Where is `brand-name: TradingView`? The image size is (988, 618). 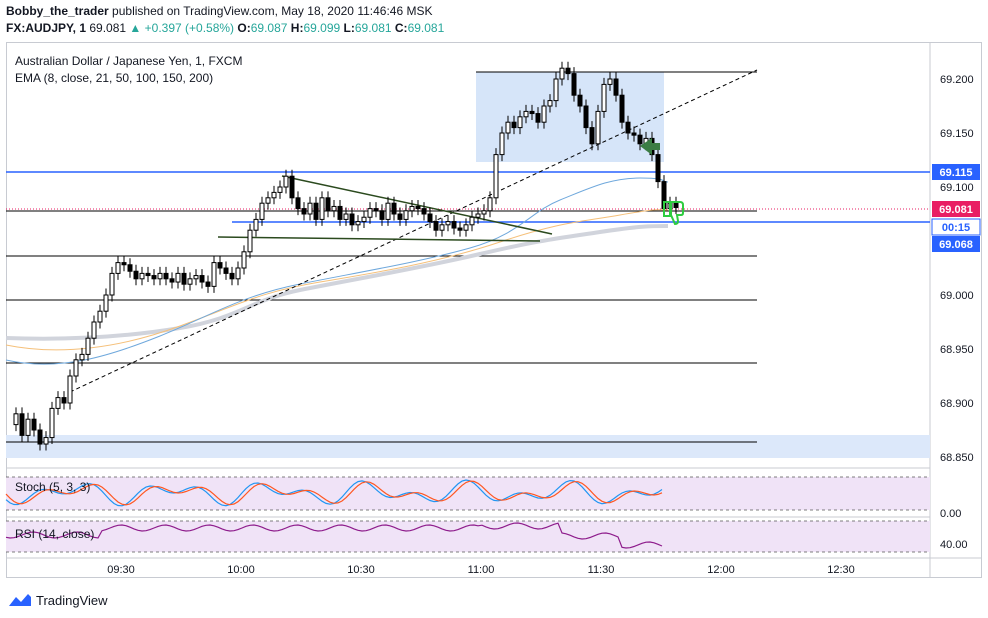
brand-name: TradingView is located at coordinates (72, 600).